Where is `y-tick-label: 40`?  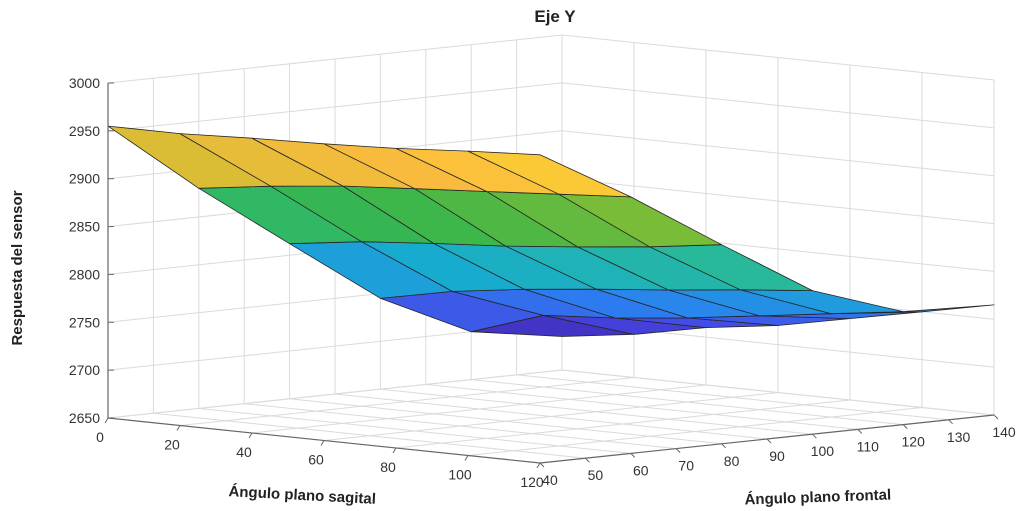 y-tick-label: 40 is located at coordinates (550, 480).